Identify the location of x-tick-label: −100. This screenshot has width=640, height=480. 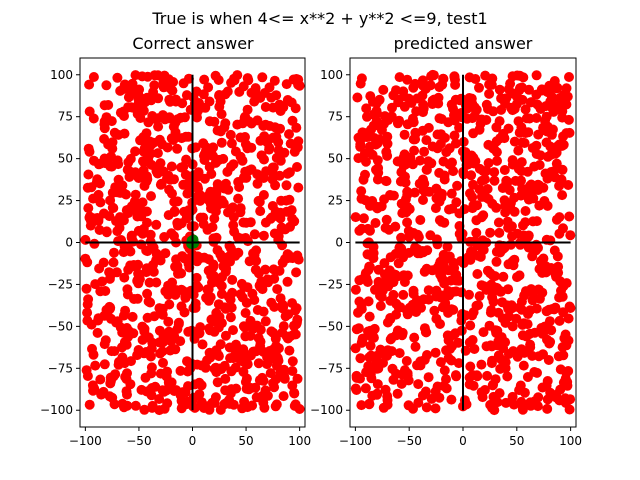
(355, 441).